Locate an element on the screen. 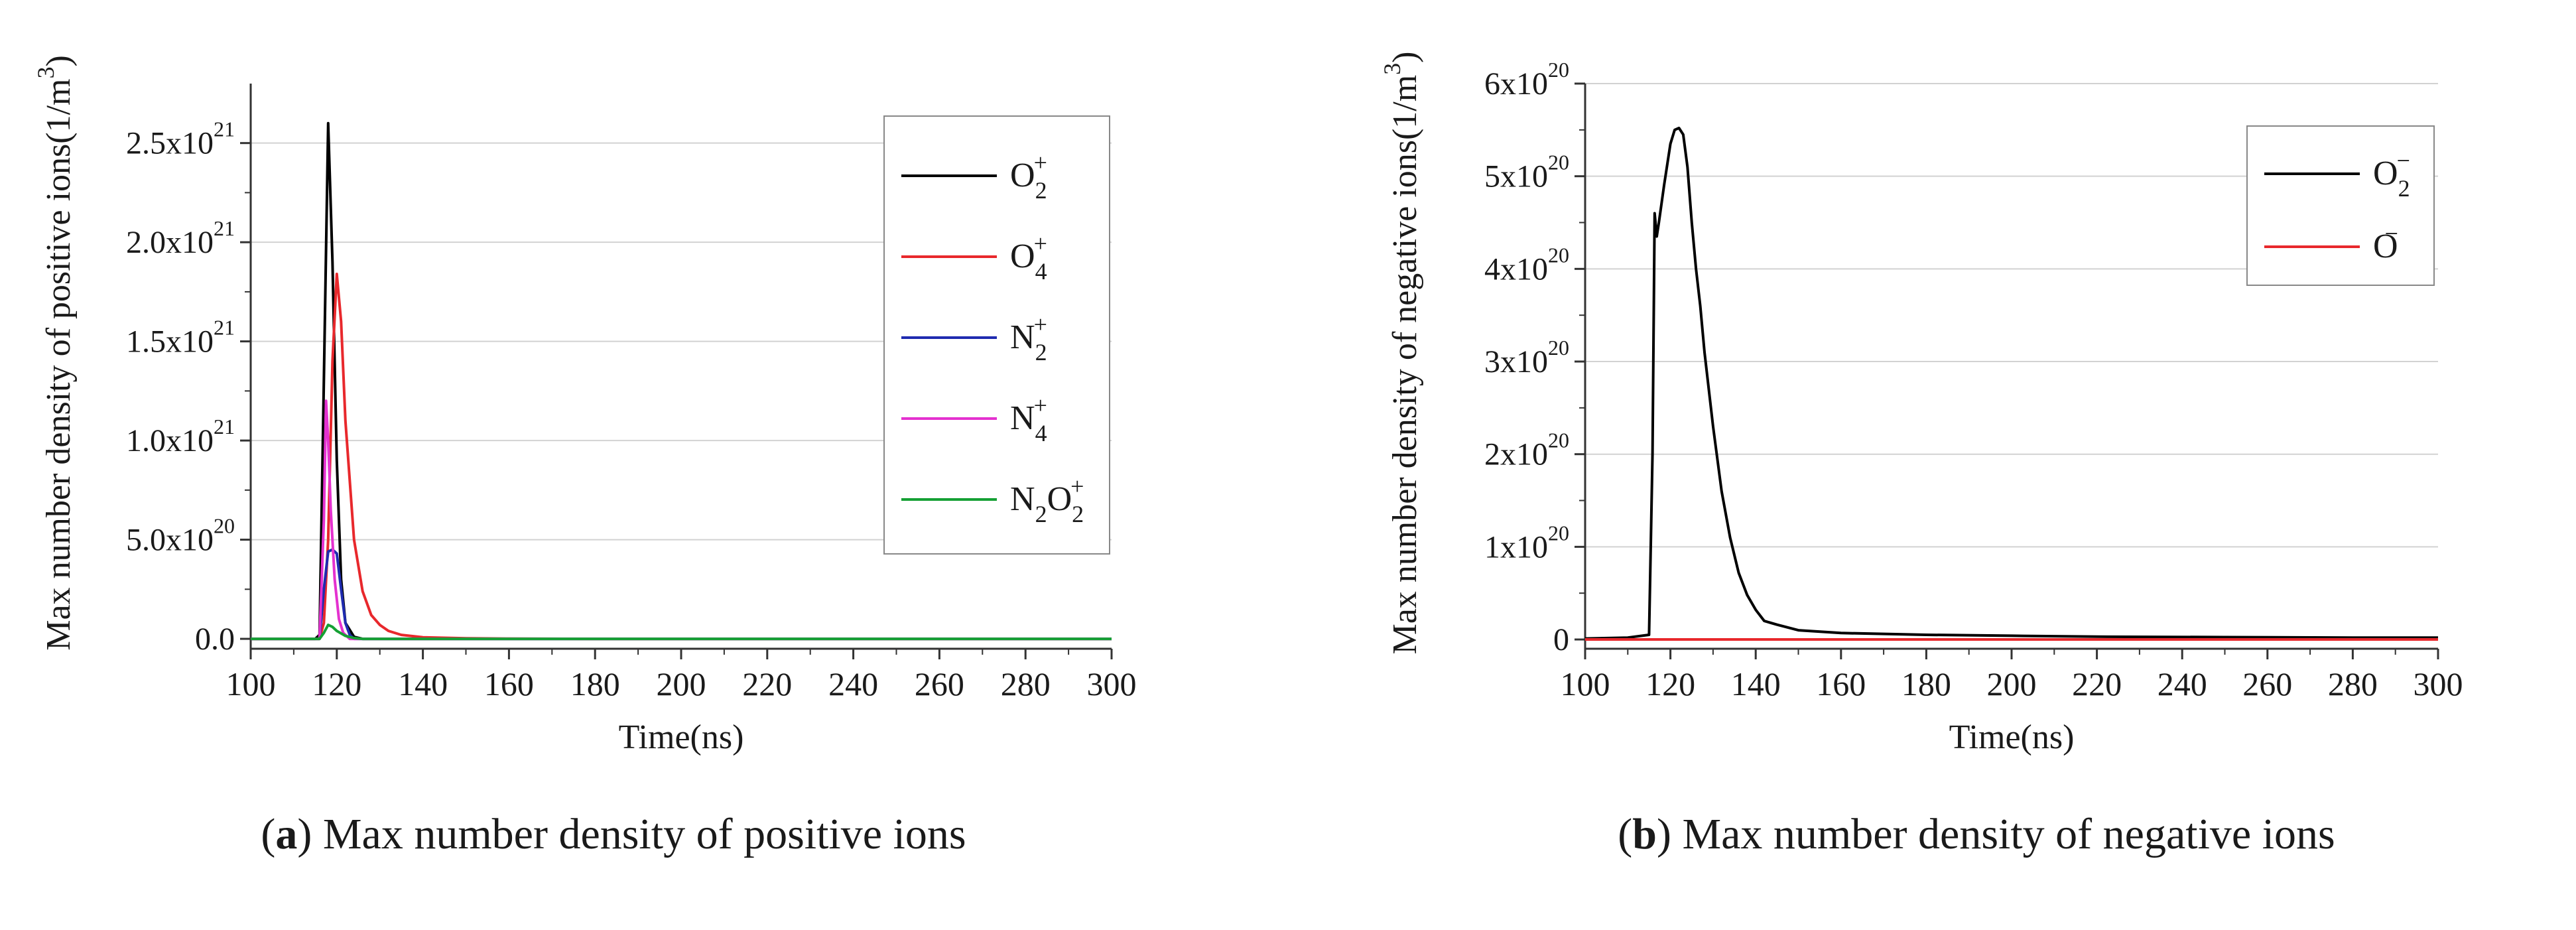  x-tick-label-a-8: 260 is located at coordinates (940, 684).